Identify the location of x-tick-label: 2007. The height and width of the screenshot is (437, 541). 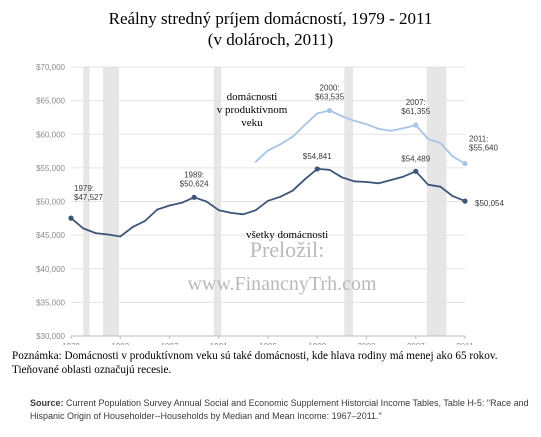
(416, 343).